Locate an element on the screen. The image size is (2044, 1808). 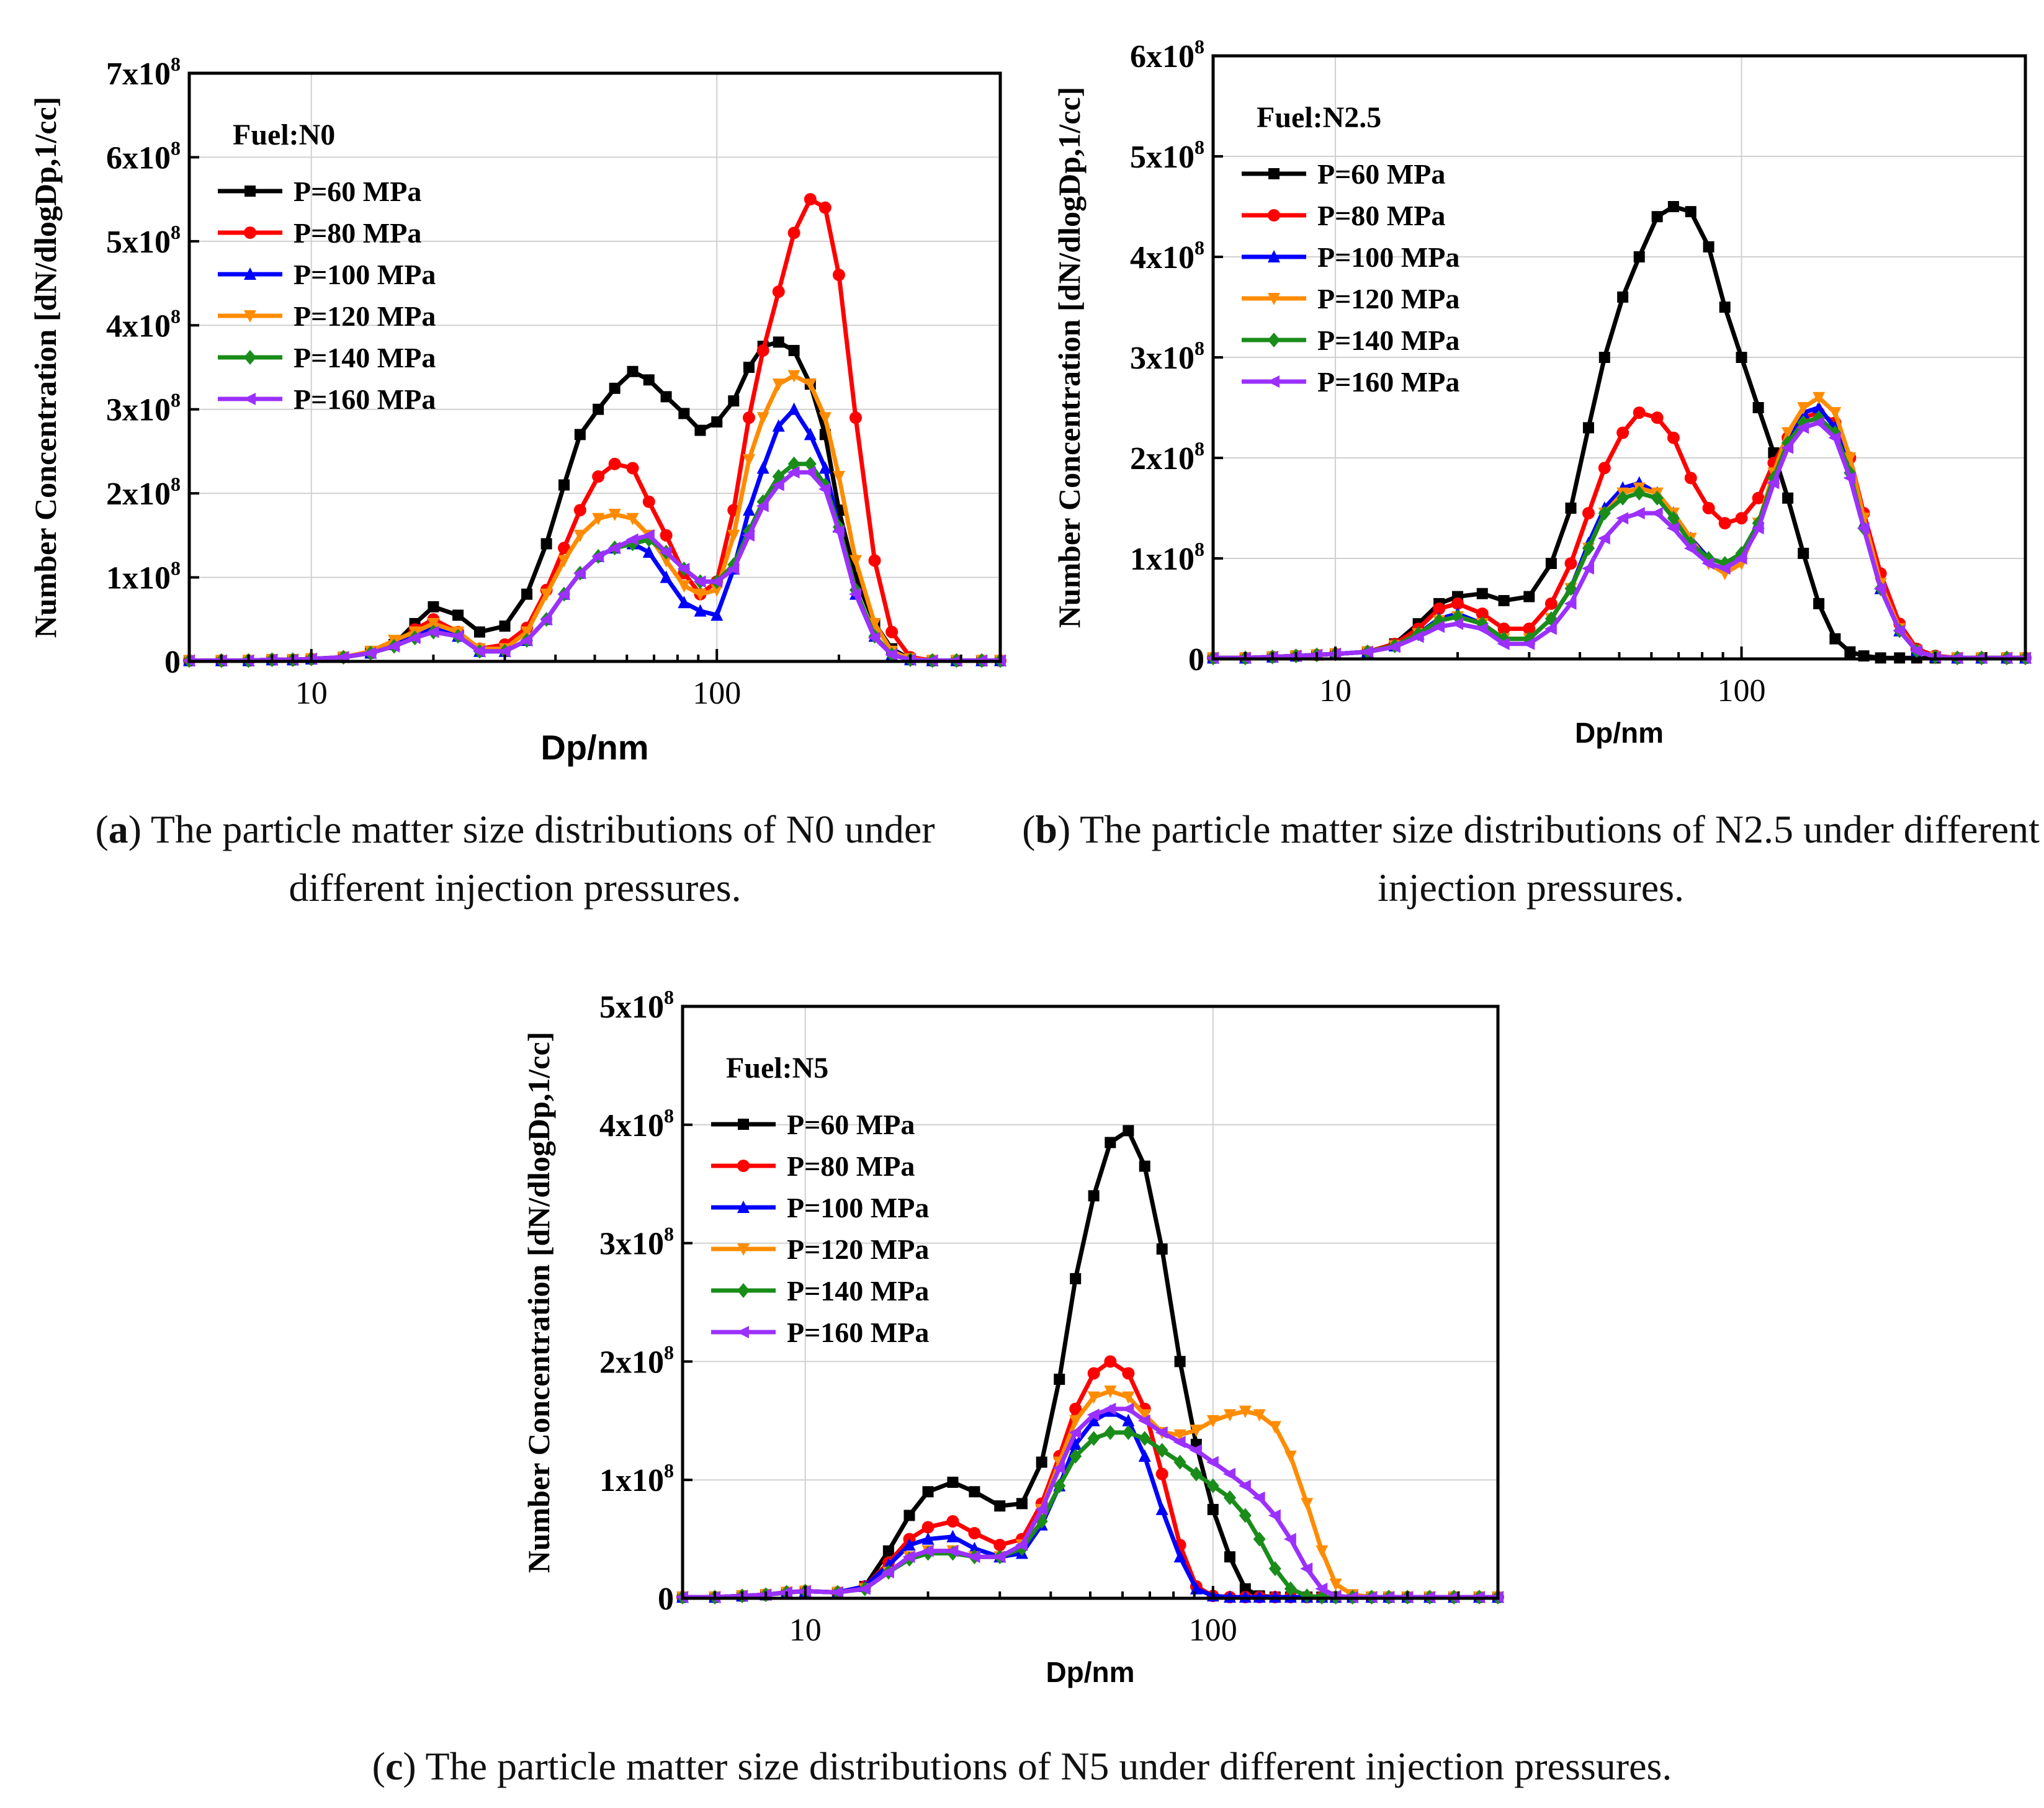
series-p-140-mpa is located at coordinates (1090, 1515).